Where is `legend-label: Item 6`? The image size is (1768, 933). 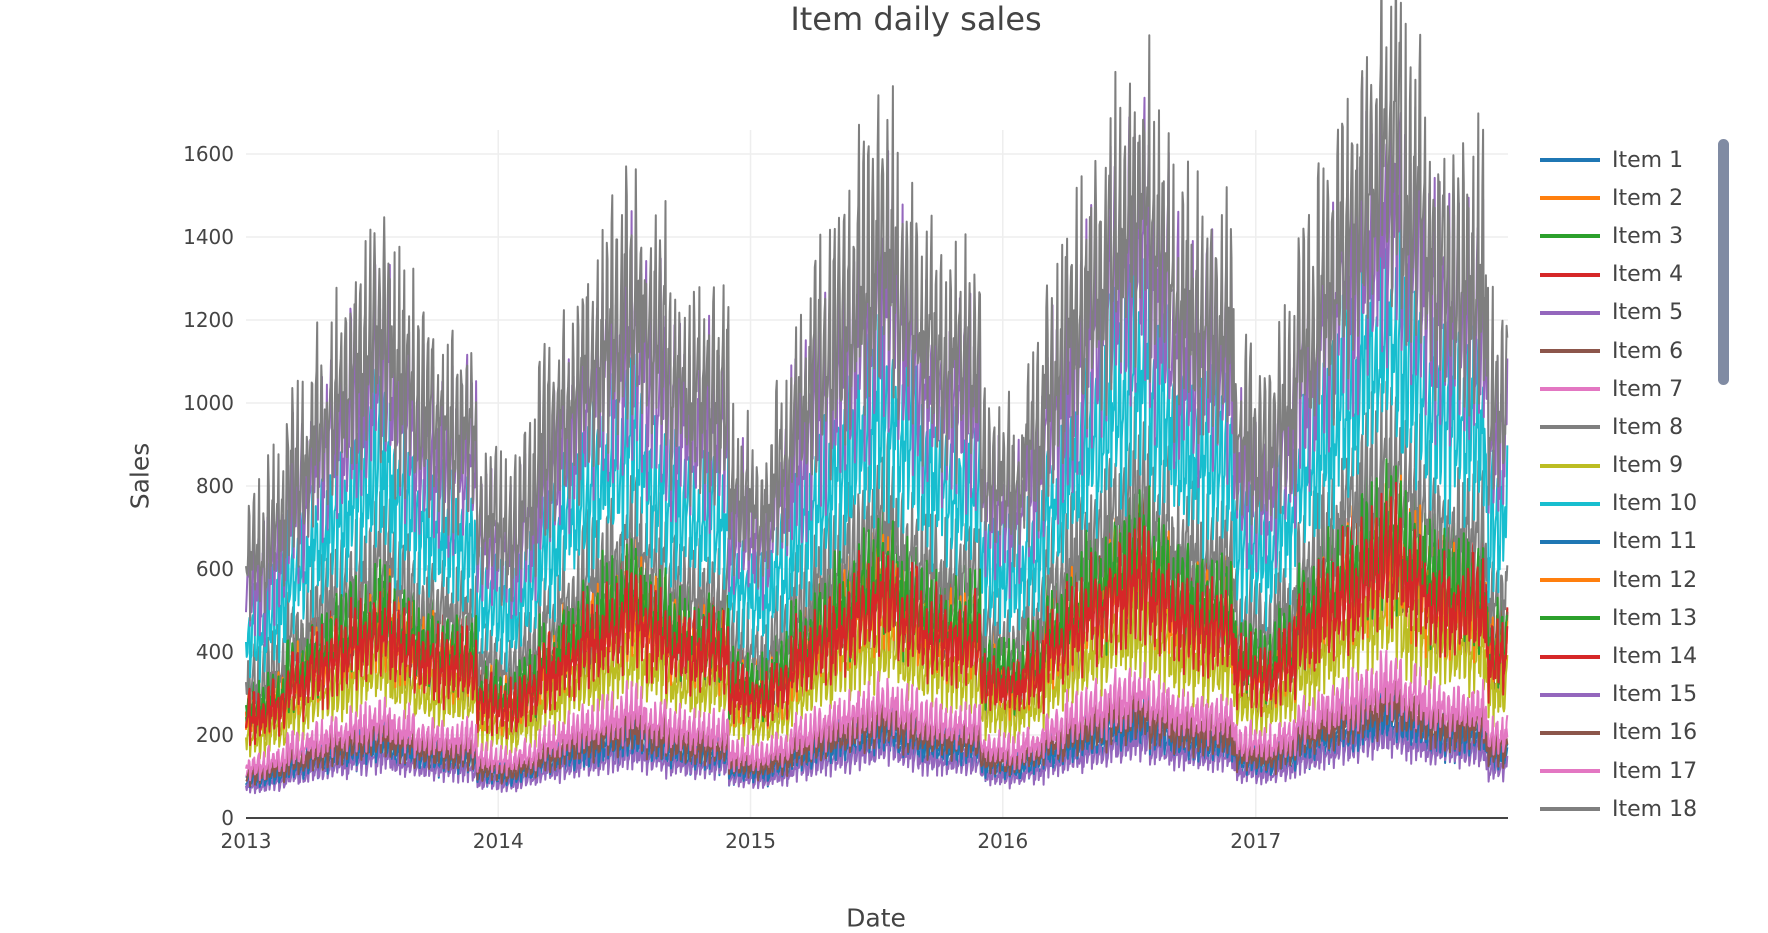
legend-label: Item 6 is located at coordinates (1648, 351).